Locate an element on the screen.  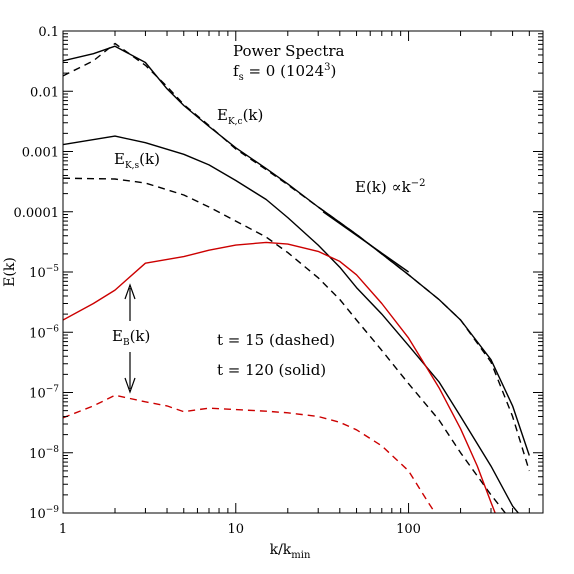
y-axis-title: E(k) is located at coordinates (10, 272).